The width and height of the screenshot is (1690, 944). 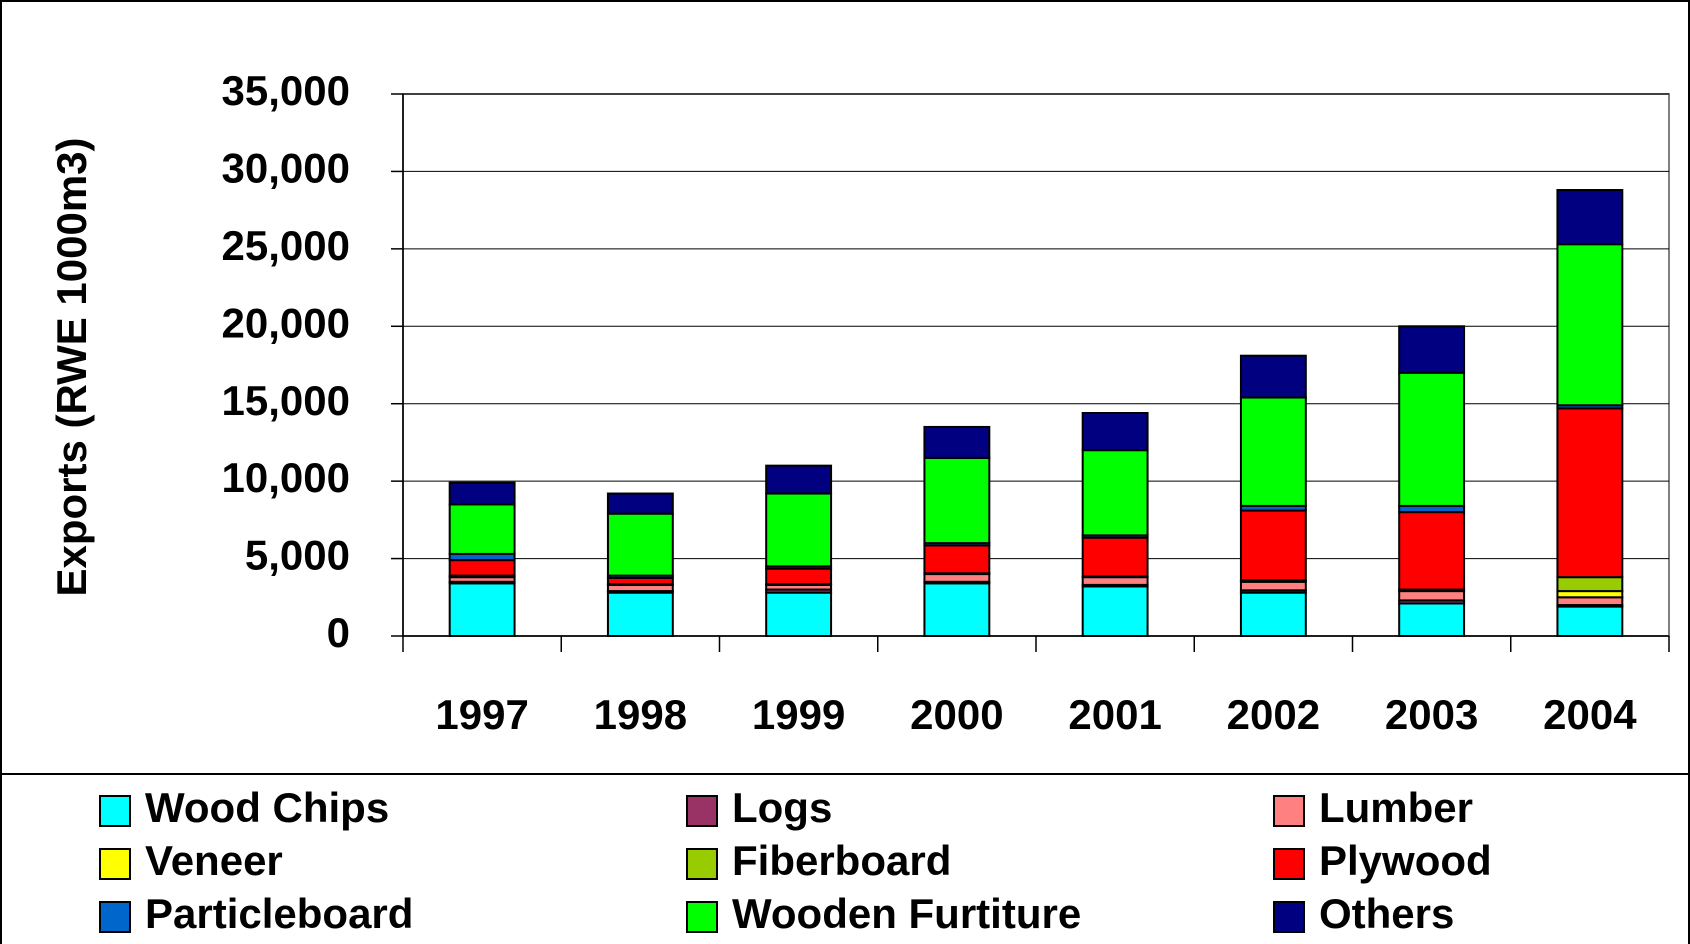 What do you see at coordinates (782, 807) in the screenshot?
I see `legend-label: Logs` at bounding box center [782, 807].